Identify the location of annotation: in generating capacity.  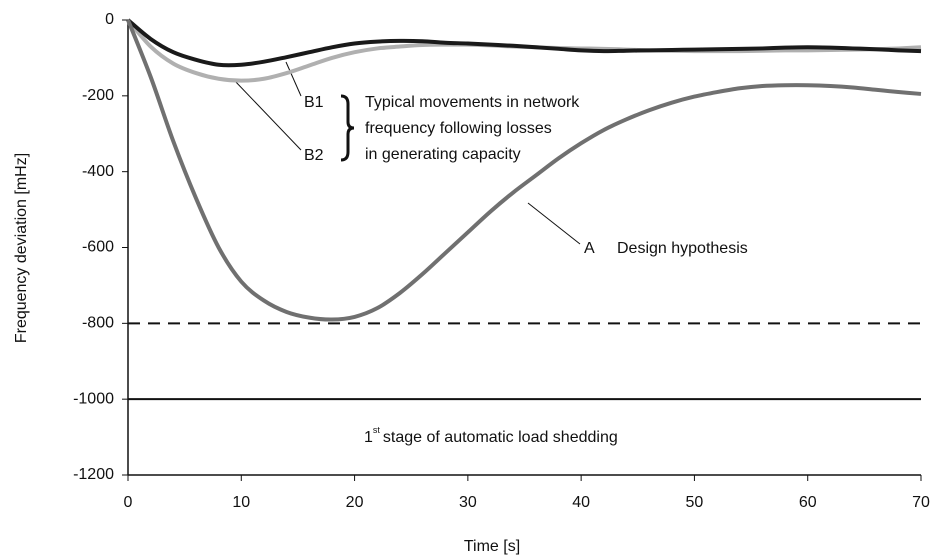
(443, 154).